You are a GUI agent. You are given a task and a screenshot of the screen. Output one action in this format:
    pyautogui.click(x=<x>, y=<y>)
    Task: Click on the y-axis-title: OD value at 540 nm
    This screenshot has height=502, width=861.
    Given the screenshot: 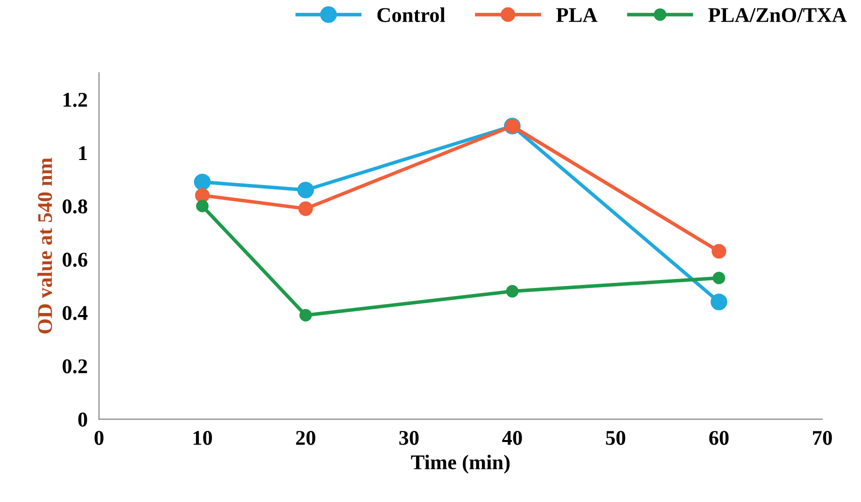 What is the action you would take?
    pyautogui.click(x=44, y=246)
    